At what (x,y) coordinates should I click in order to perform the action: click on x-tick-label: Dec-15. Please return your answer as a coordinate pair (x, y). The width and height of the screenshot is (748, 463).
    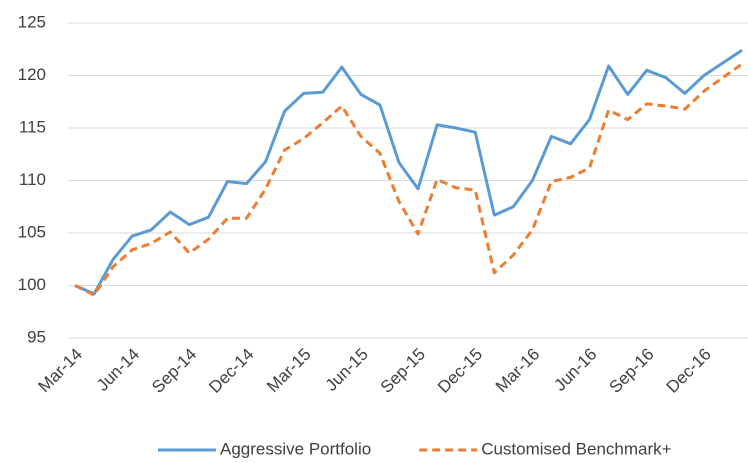
    Looking at the image, I should click on (460, 371).